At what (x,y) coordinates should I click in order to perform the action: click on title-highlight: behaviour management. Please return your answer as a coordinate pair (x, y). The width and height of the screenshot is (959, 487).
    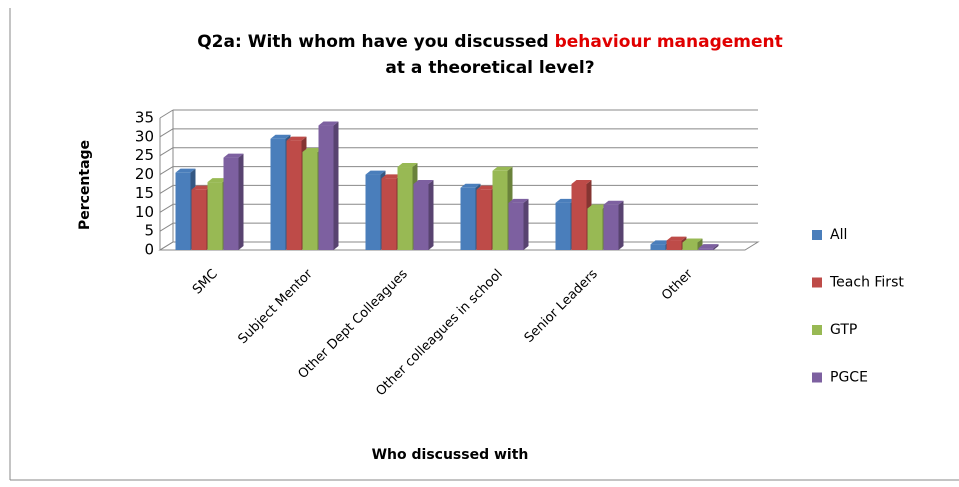
    Looking at the image, I should click on (669, 42).